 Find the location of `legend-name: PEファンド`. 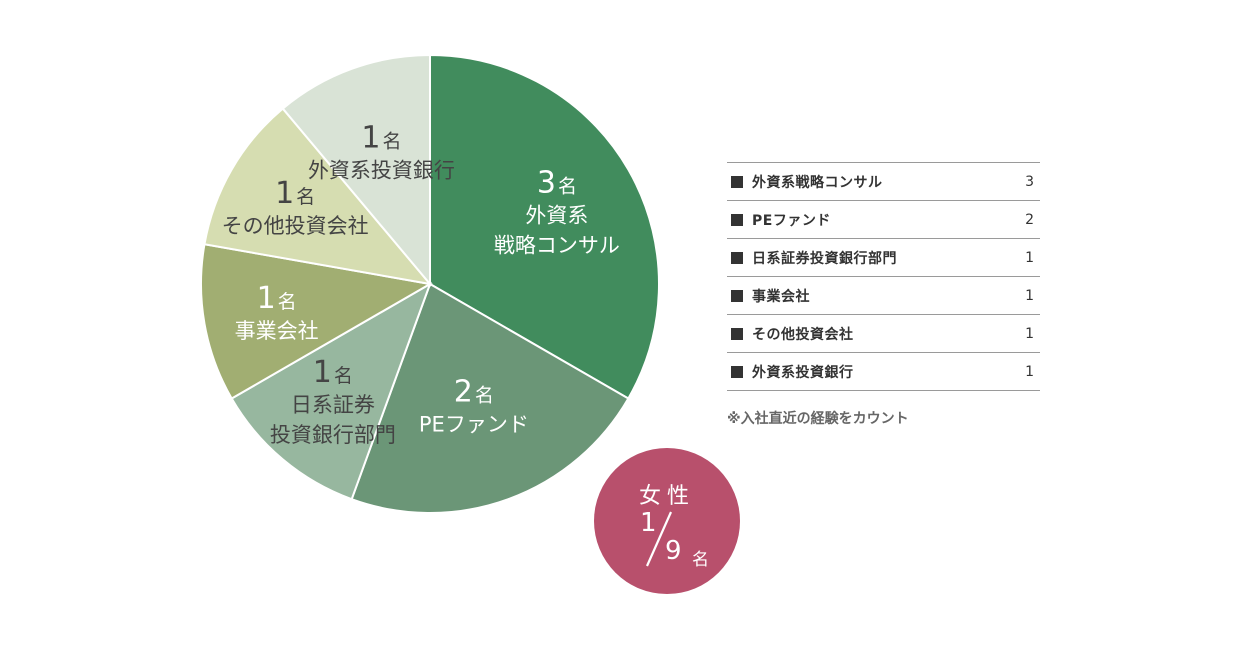

legend-name: PEファンド is located at coordinates (791, 220).